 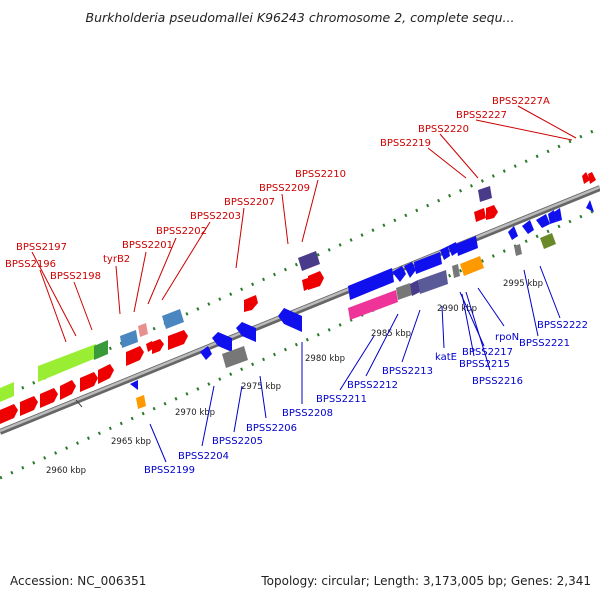 I want to click on tick-label: 2975 kbp, so click(x=261, y=387).